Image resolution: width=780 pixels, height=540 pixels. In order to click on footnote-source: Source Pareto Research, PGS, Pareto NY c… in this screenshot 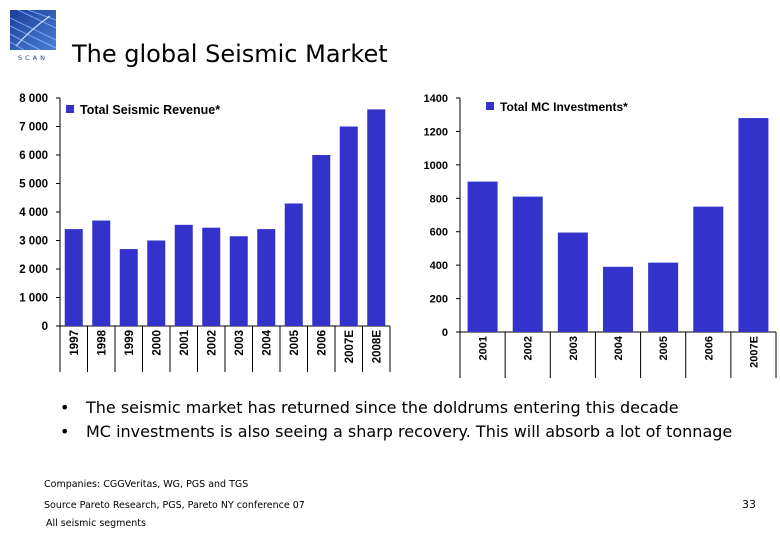, I will do `click(174, 505)`.